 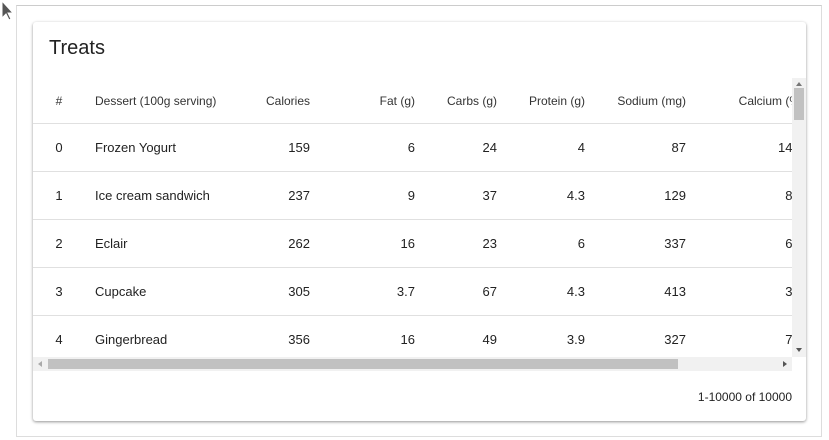 I want to click on table-cell: 337, so click(x=675, y=243).